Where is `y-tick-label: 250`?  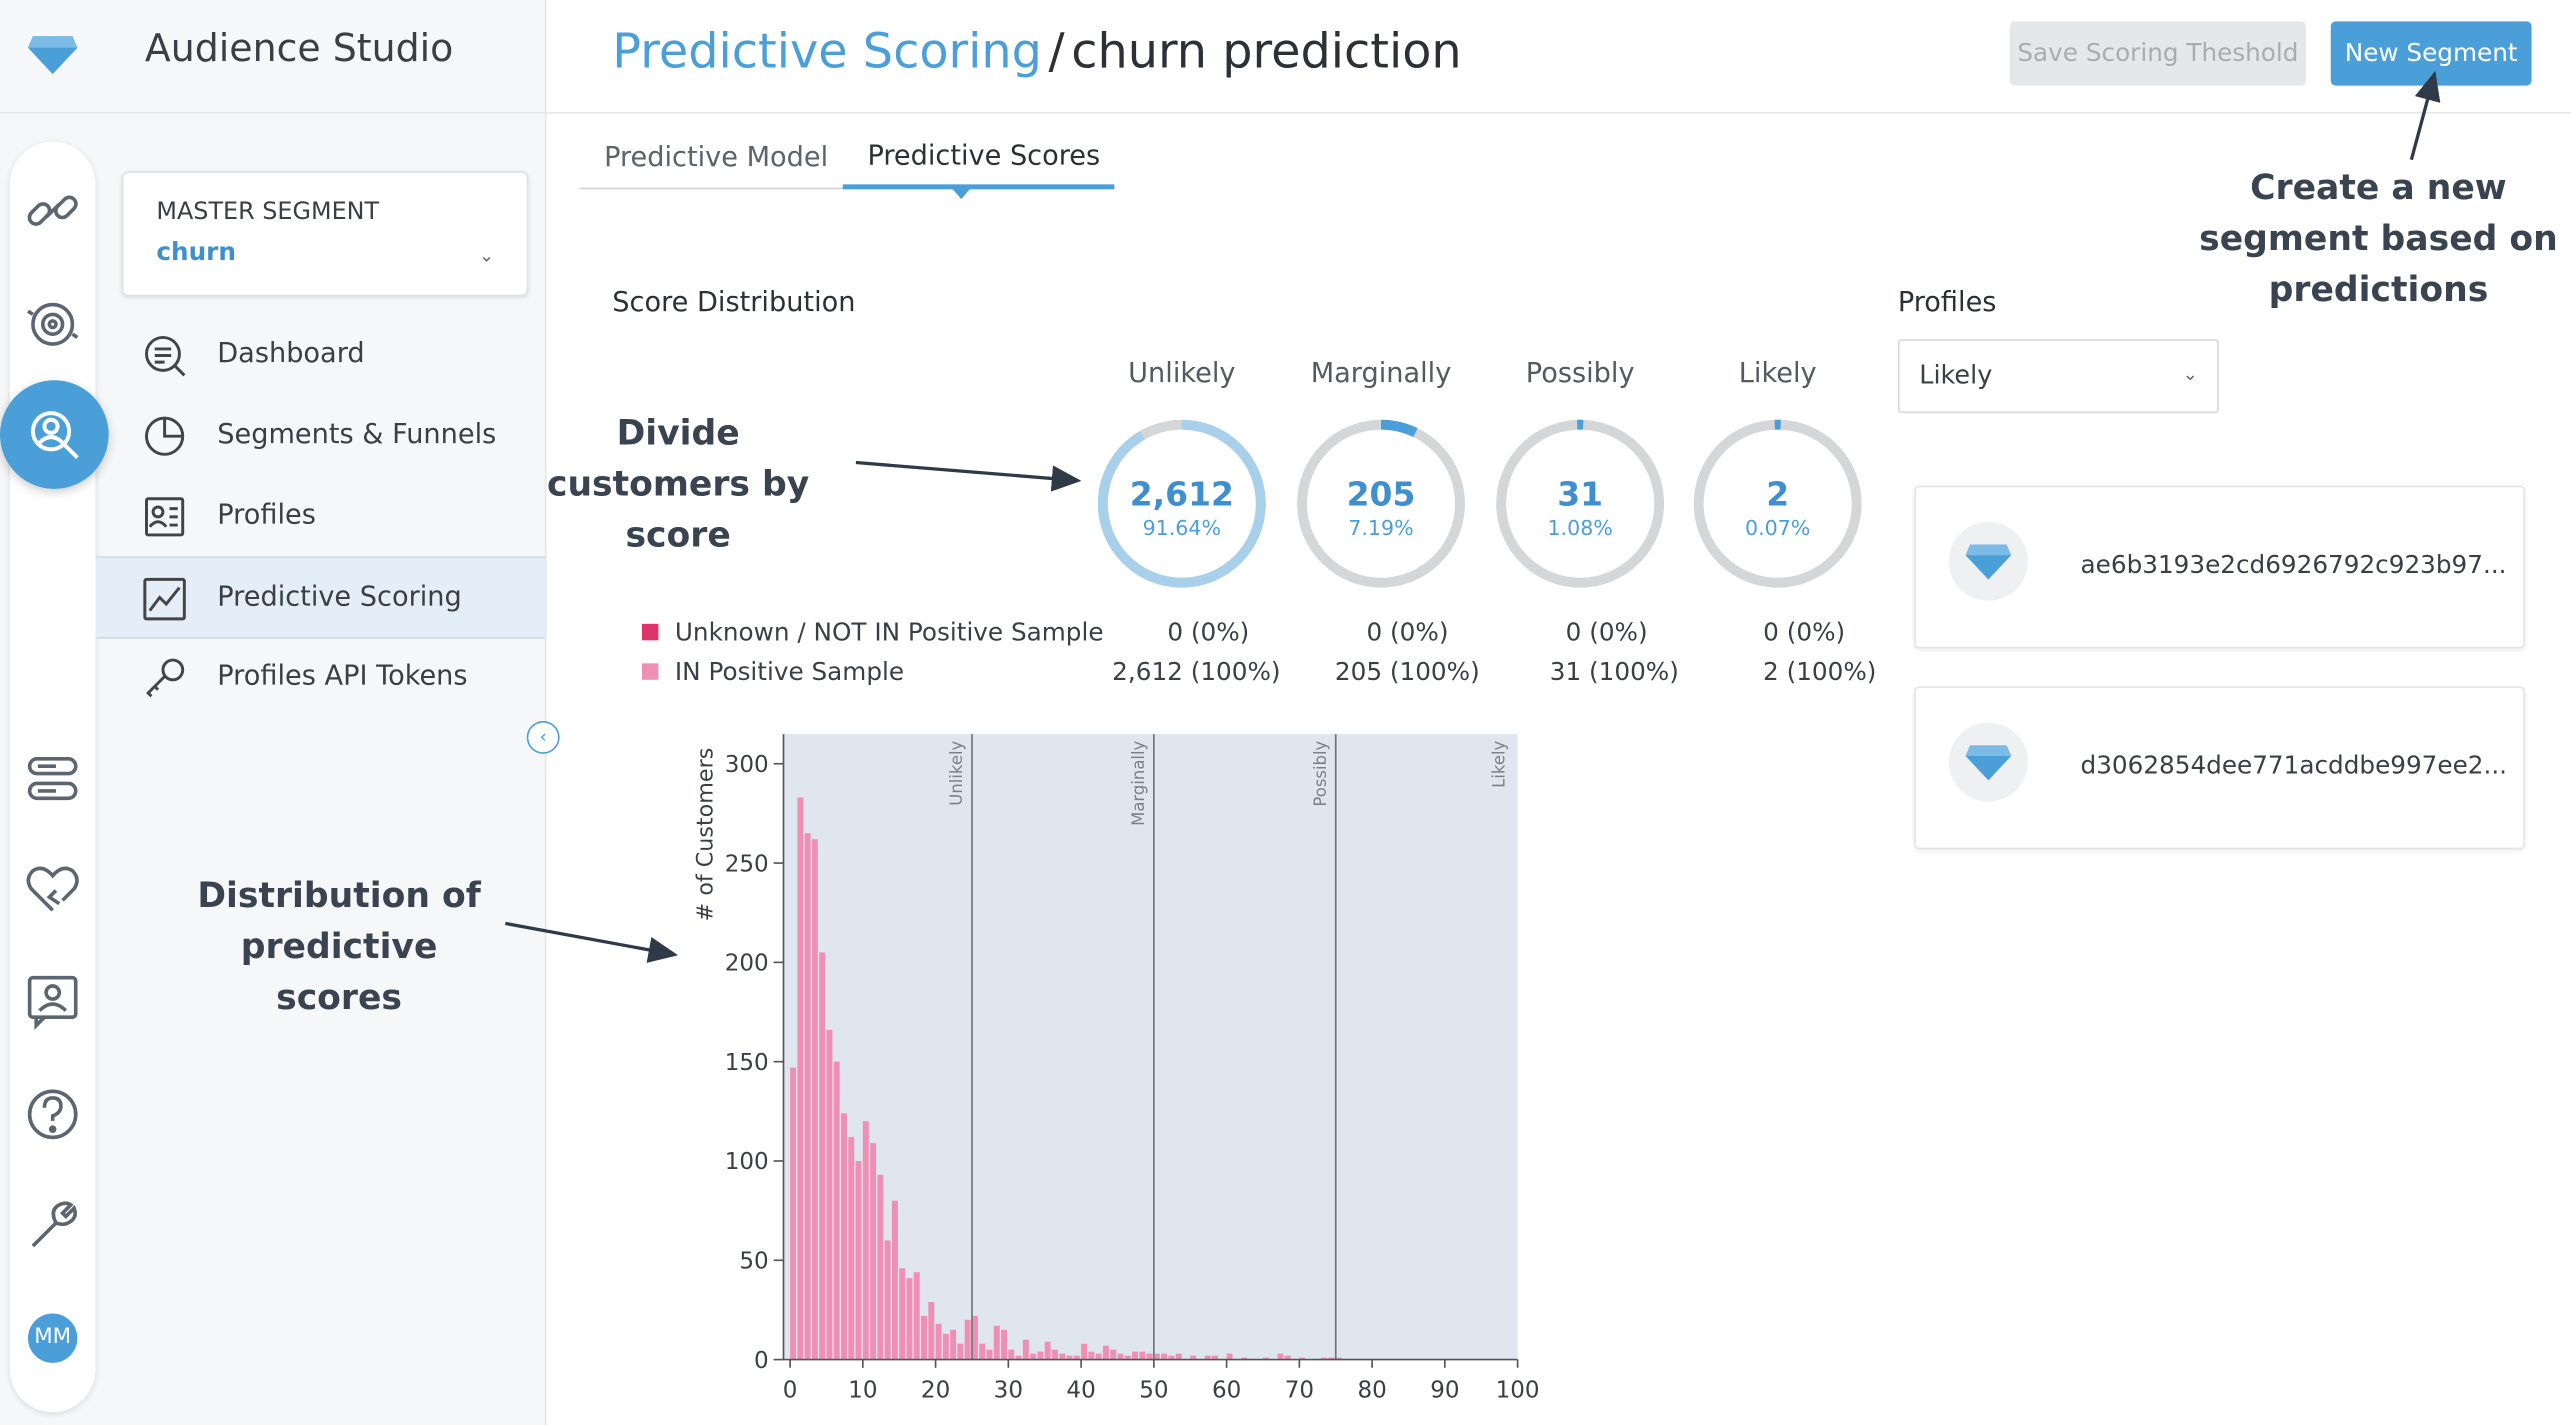 y-tick-label: 250 is located at coordinates (747, 864).